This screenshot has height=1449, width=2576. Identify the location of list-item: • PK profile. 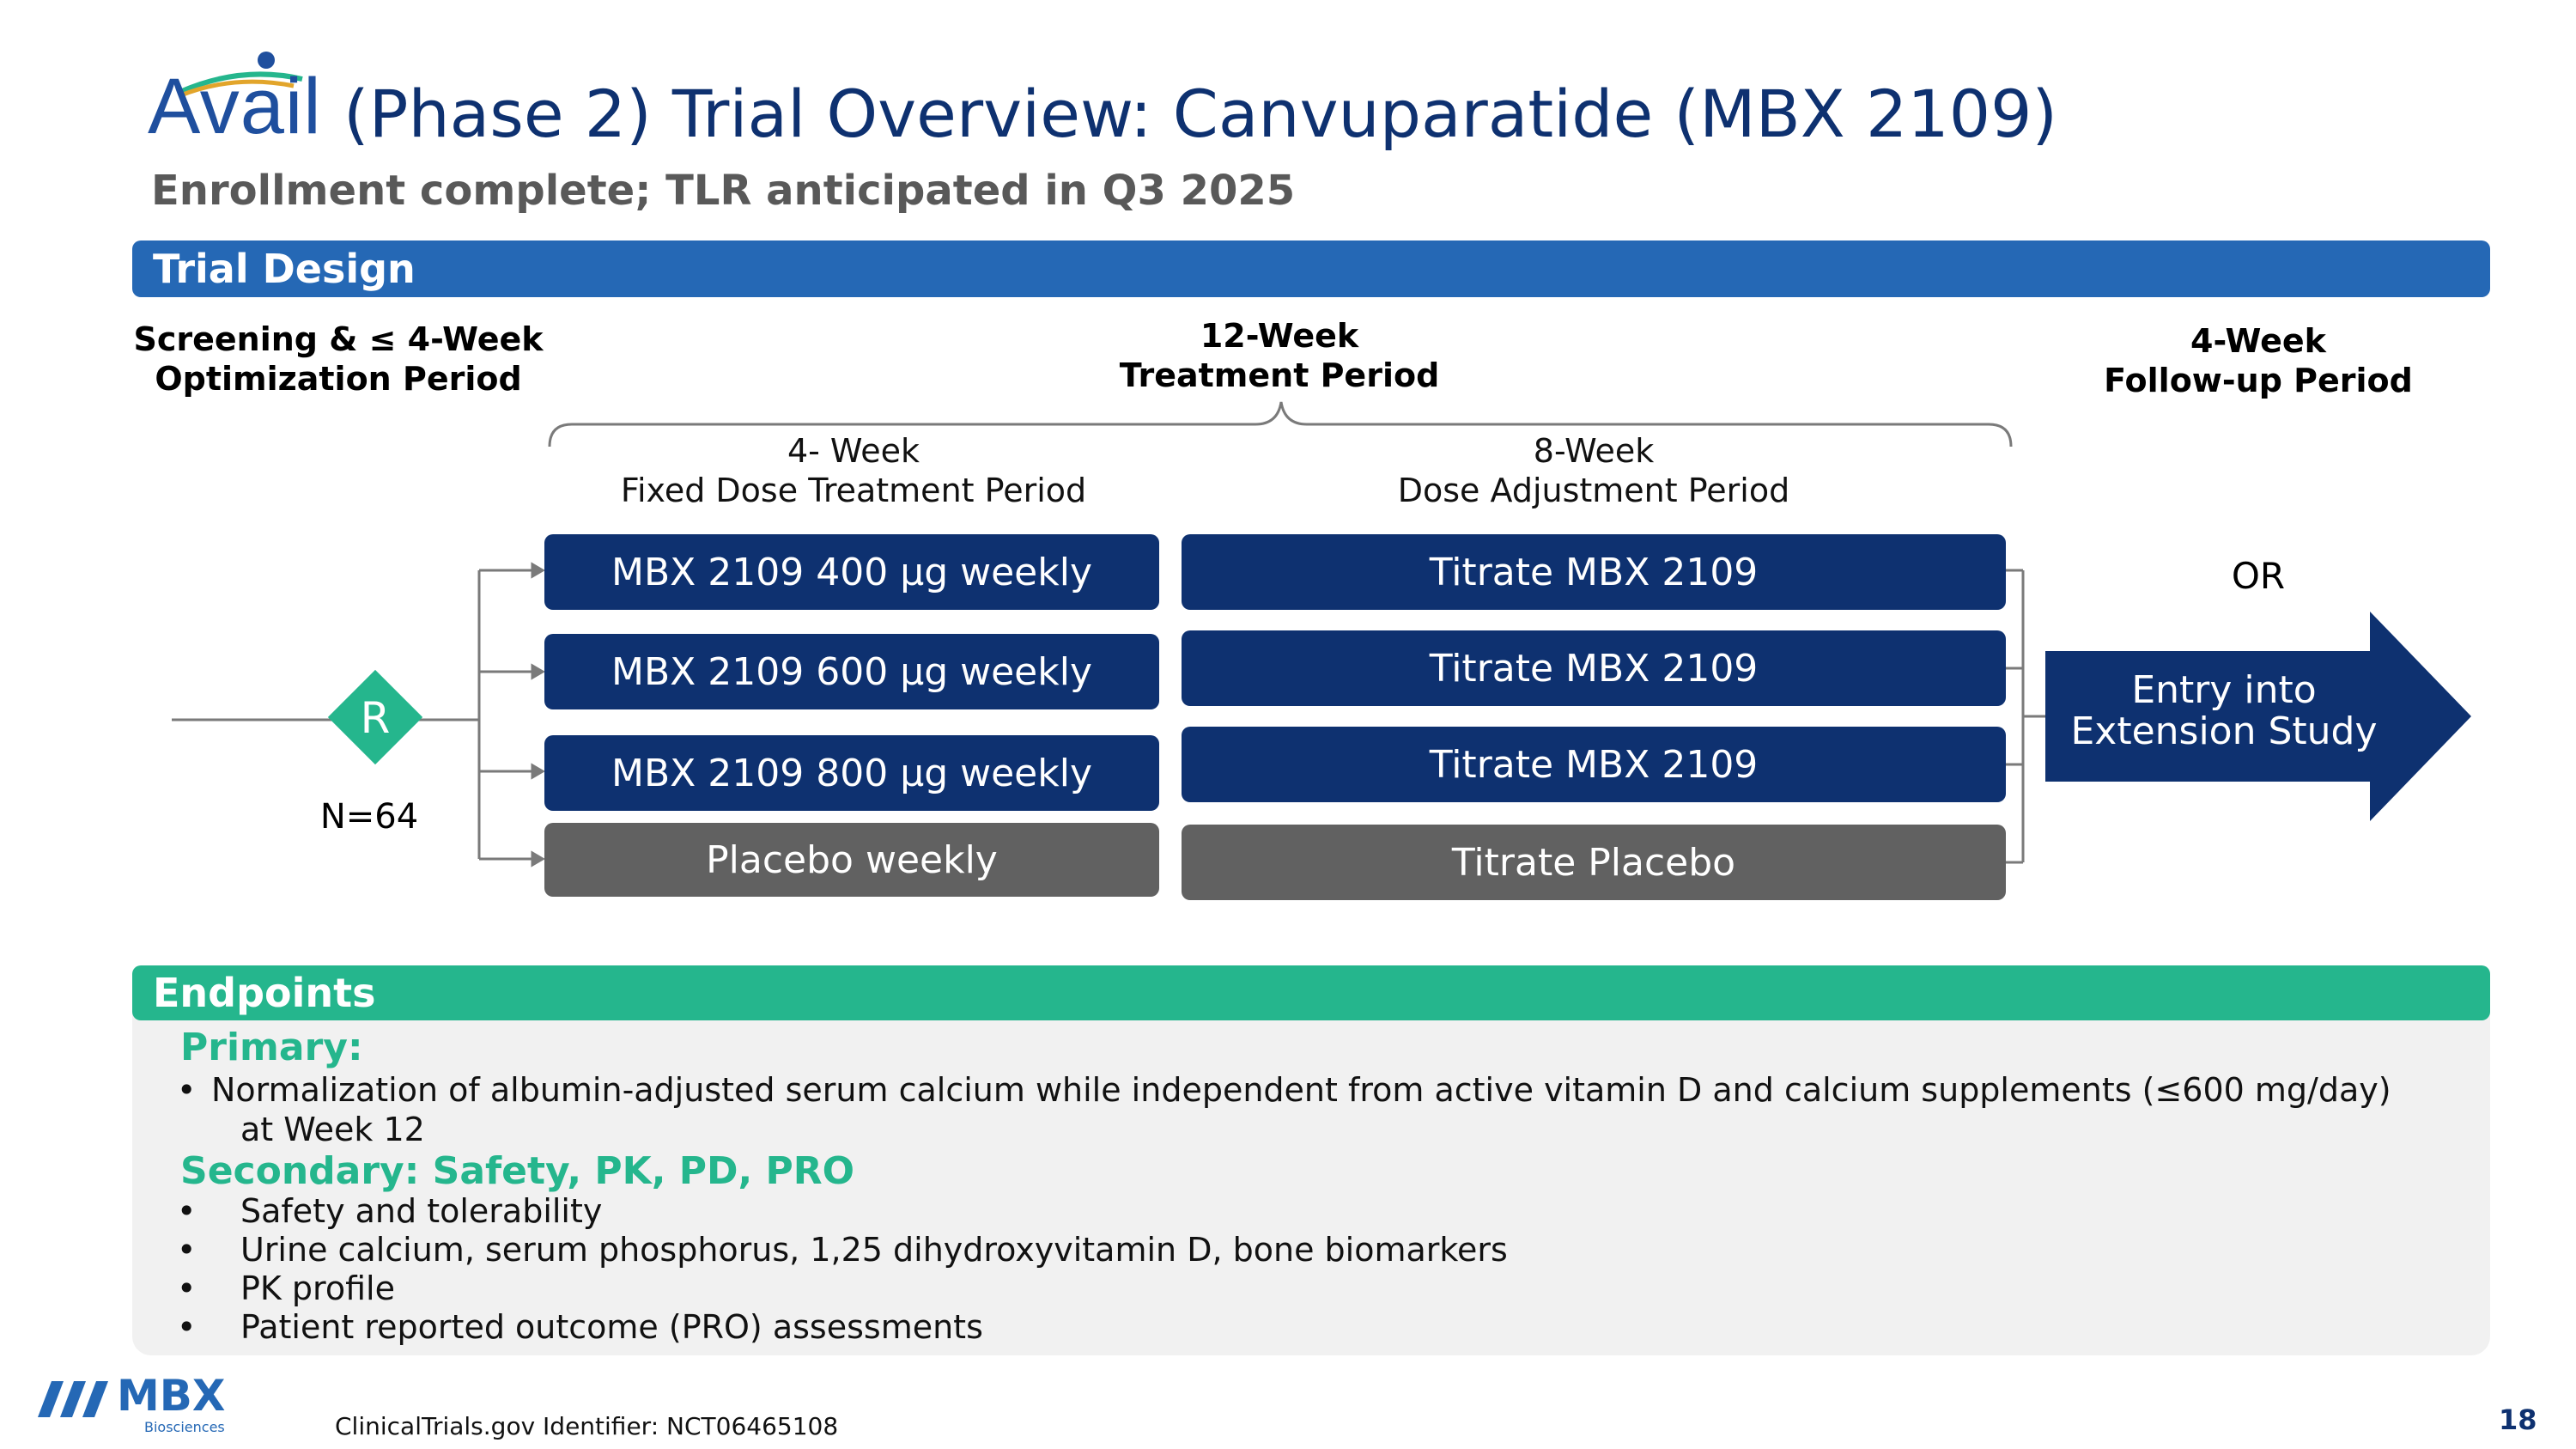
(286, 1288).